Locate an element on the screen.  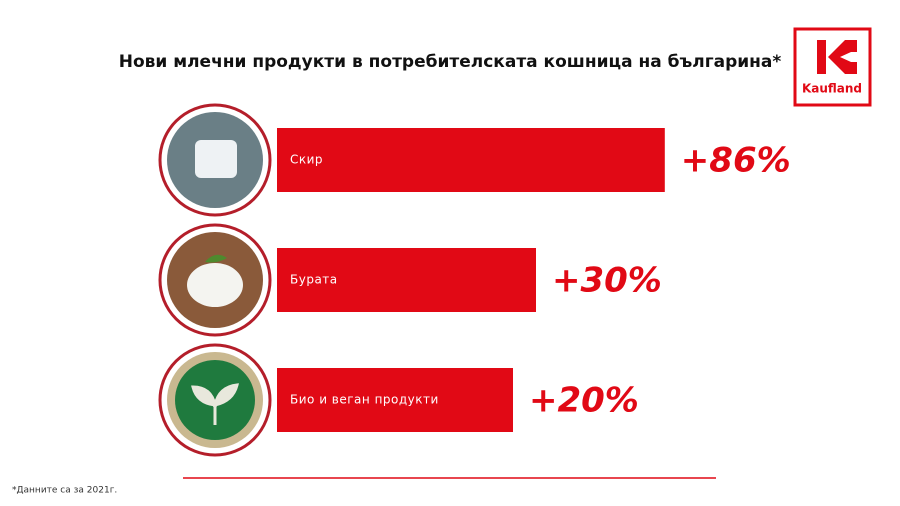
logo-text: Kaufland is located at coordinates (832, 89).